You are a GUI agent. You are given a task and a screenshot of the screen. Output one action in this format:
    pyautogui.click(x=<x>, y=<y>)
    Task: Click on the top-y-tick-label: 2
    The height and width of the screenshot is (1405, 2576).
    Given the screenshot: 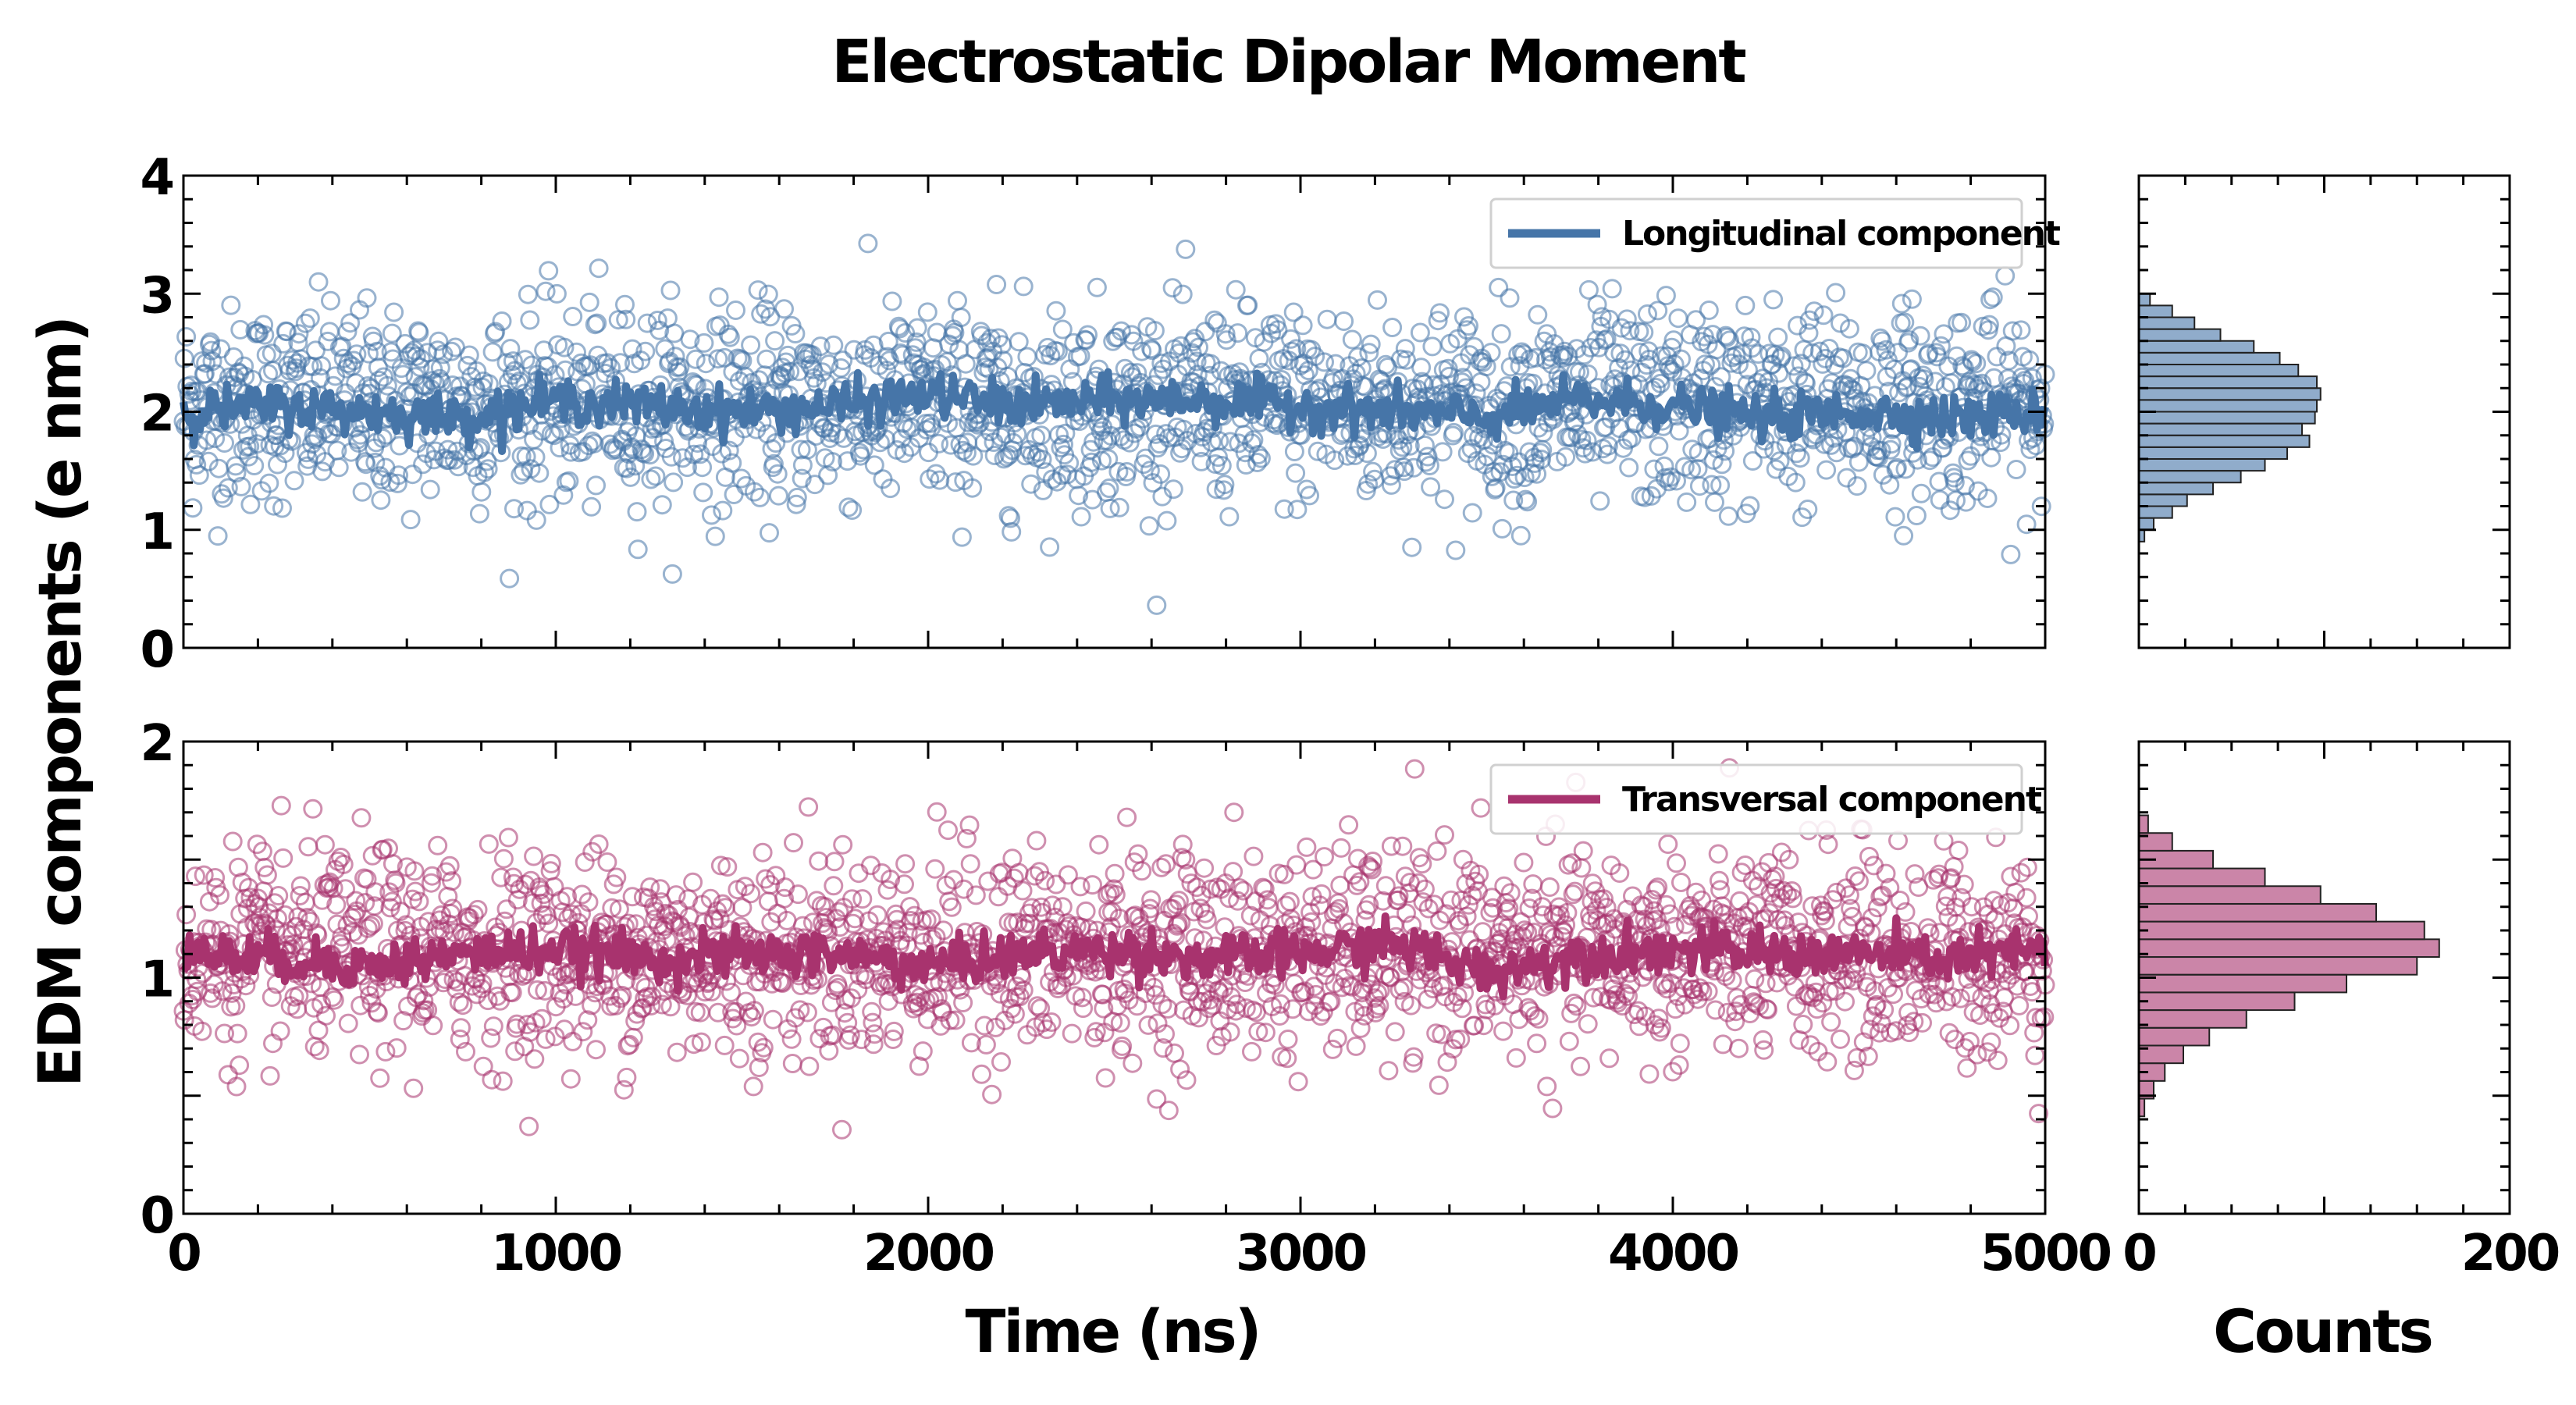 What is the action you would take?
    pyautogui.click(x=156, y=414)
    